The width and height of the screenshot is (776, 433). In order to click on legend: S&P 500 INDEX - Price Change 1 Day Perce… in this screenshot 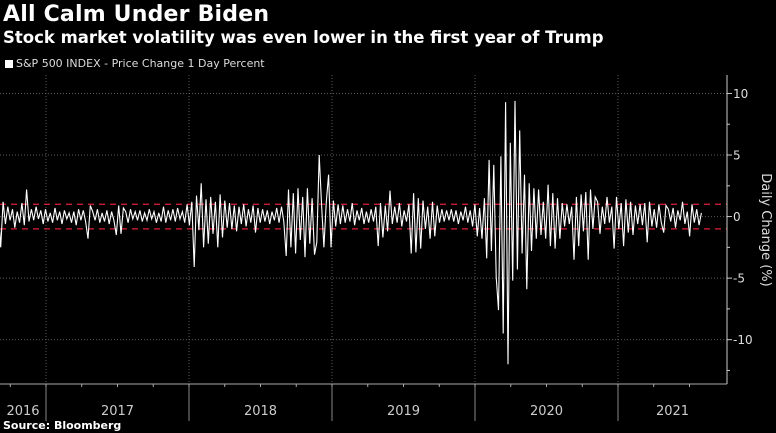, I will do `click(135, 63)`.